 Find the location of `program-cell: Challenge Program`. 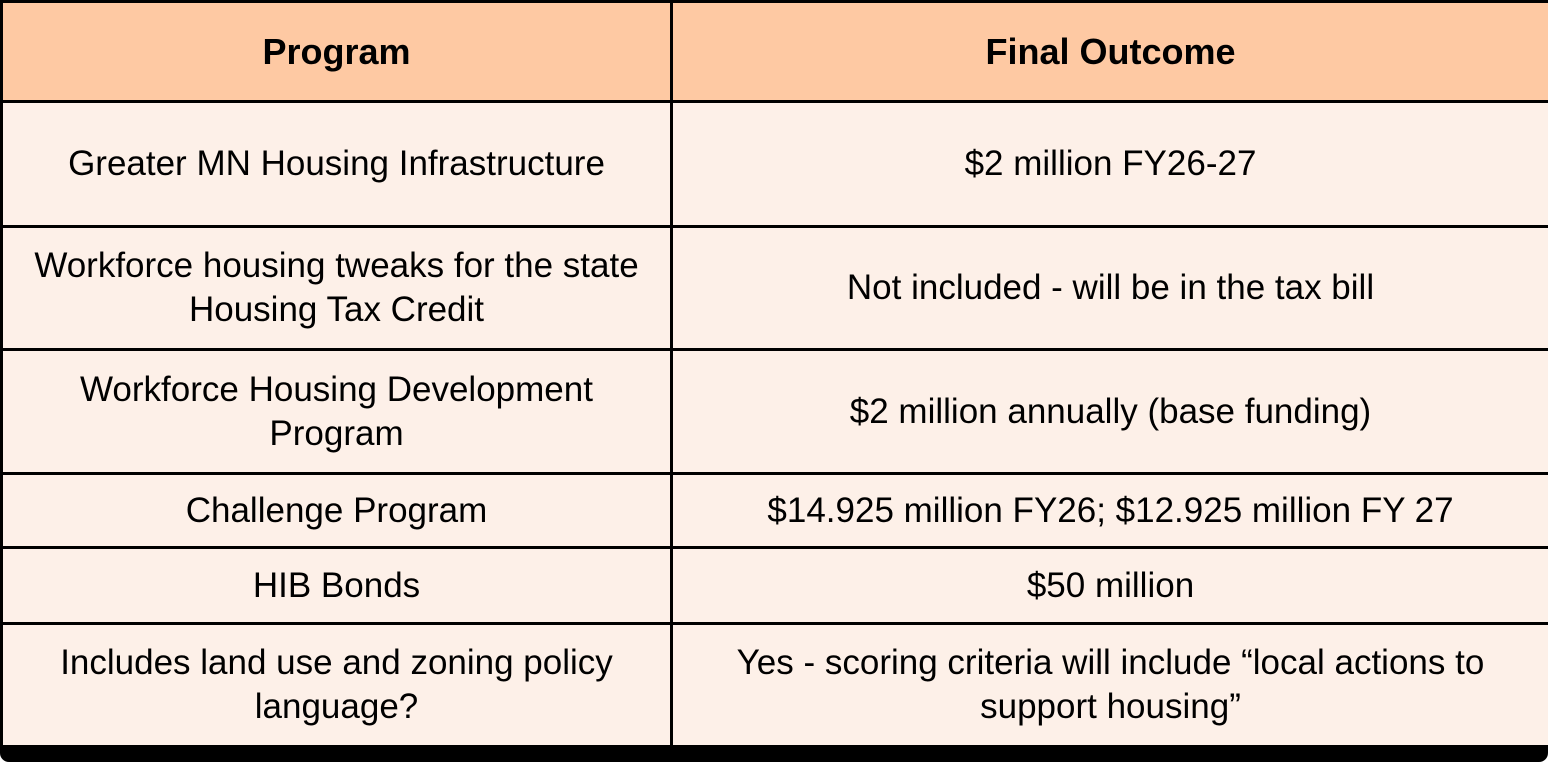

program-cell: Challenge Program is located at coordinates (336, 510).